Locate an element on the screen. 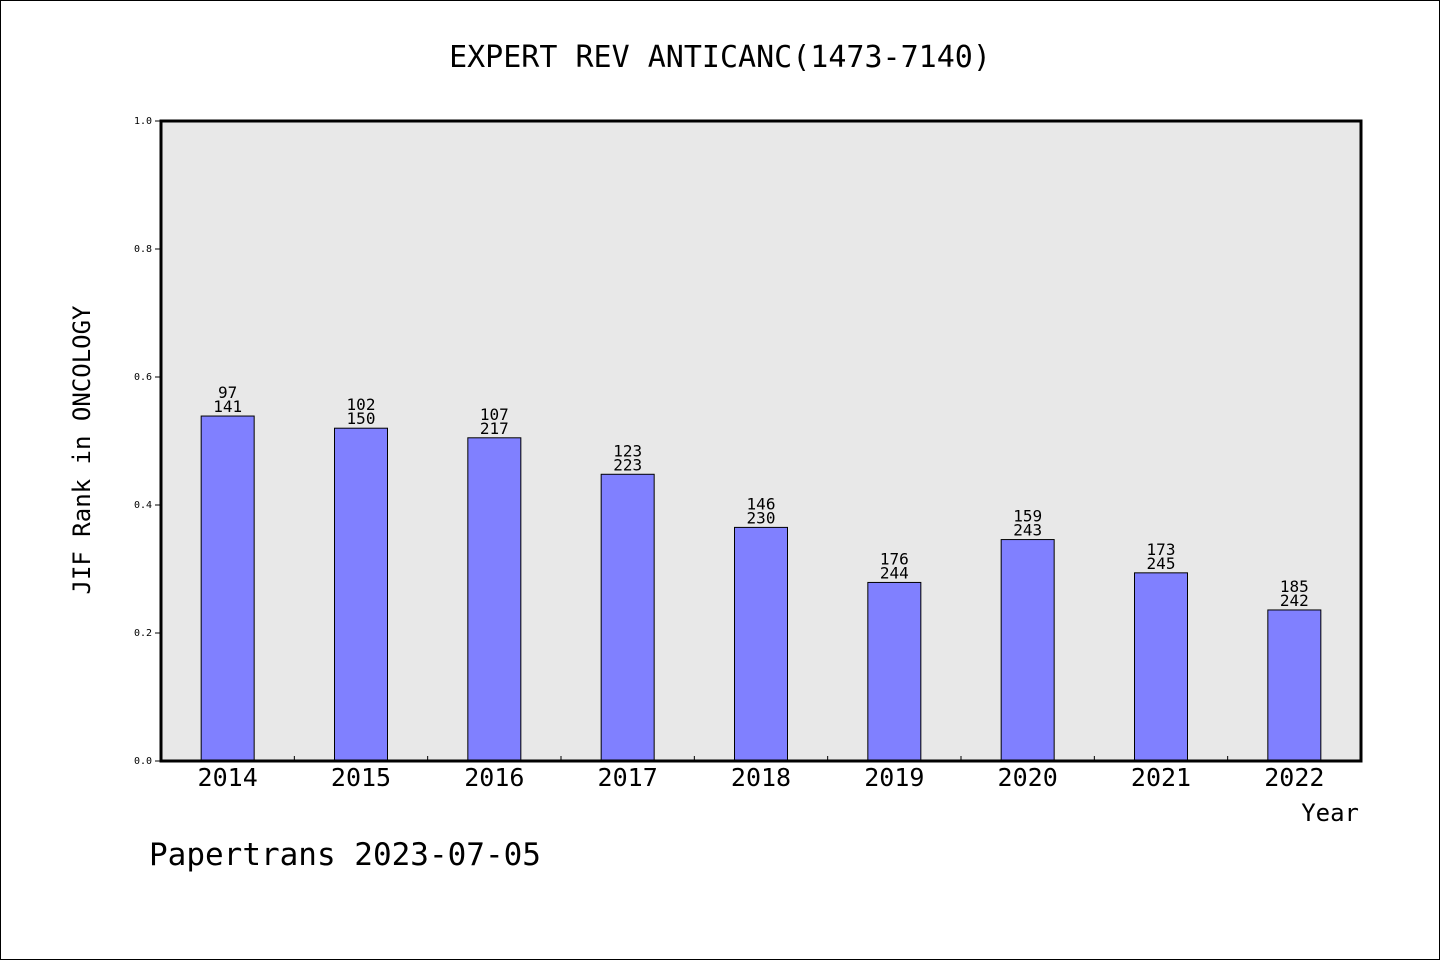 Image resolution: width=1440 pixels, height=963 pixels. bar-total-label: 217 is located at coordinates (494, 428).